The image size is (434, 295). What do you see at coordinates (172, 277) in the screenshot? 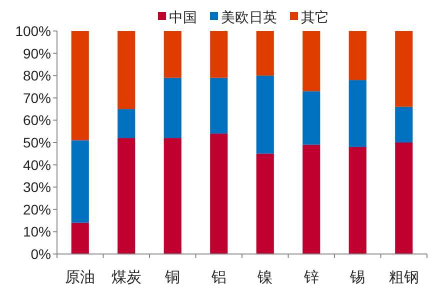
I see `x-tick-label: 铜` at bounding box center [172, 277].